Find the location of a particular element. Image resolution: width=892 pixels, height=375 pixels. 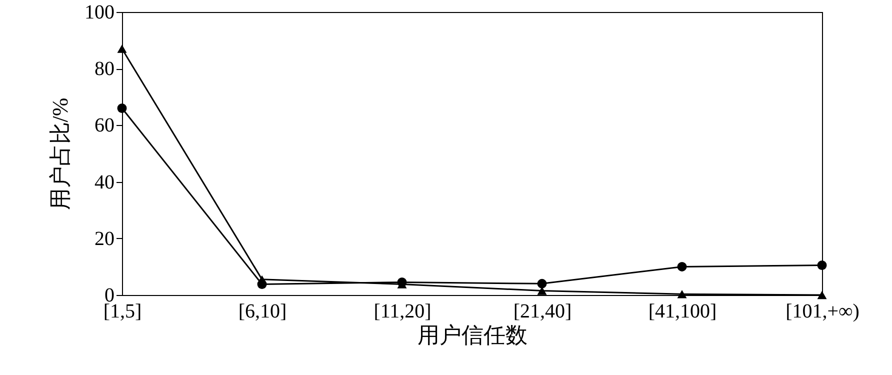

x-tick-label: [41,100] is located at coordinates (682, 311).